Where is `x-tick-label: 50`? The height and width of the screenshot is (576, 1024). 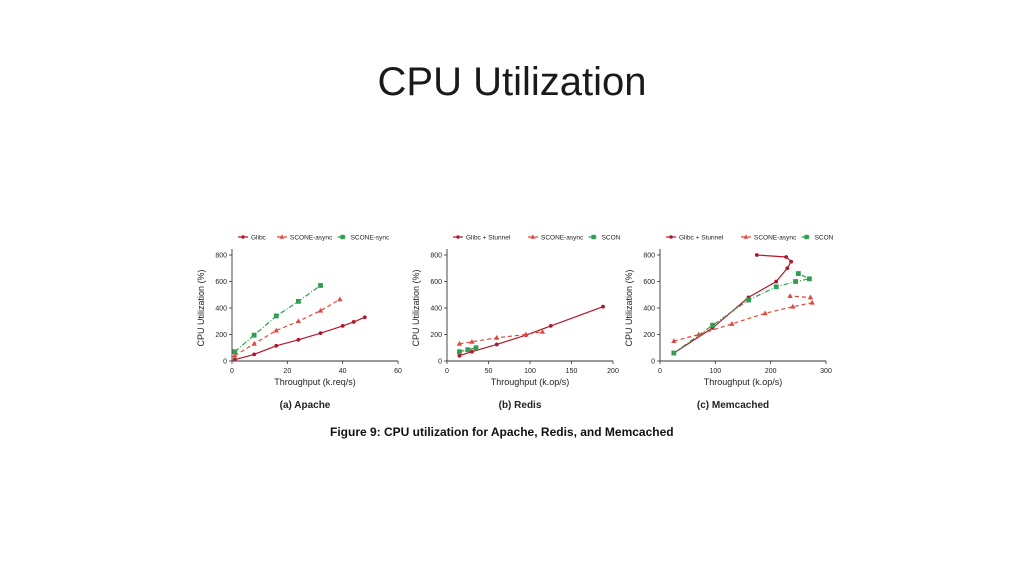 x-tick-label: 50 is located at coordinates (489, 371).